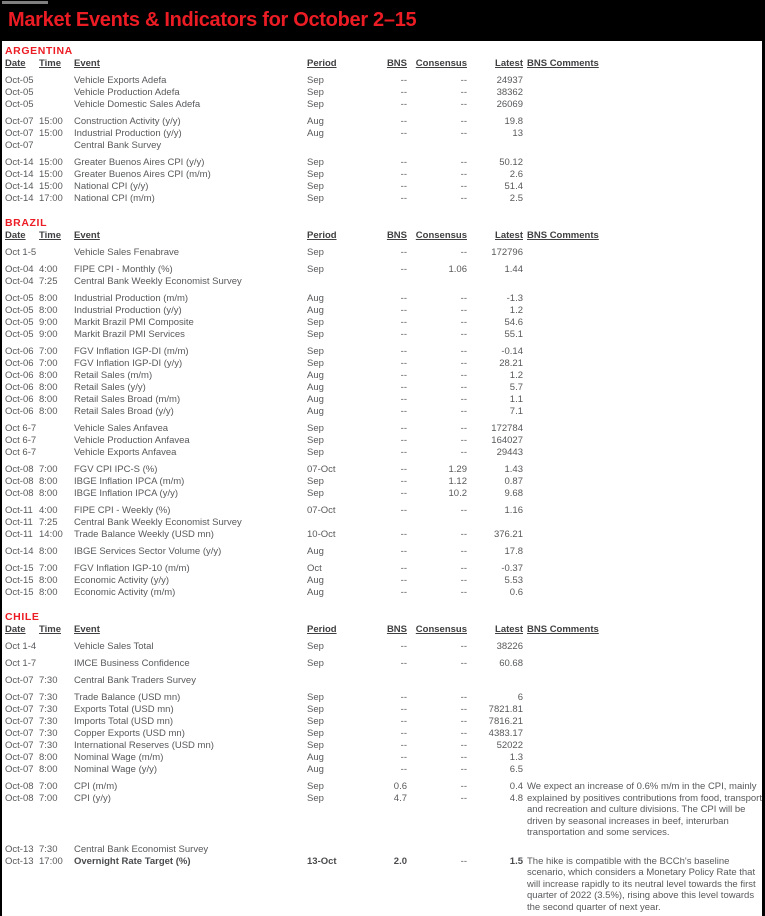 This screenshot has height=916, width=765. Describe the element at coordinates (264, 758) in the screenshot. I see `table-row: Oct-07 8:00 Nominal Wage (m/m) Aug -- -- 1.3` at that location.